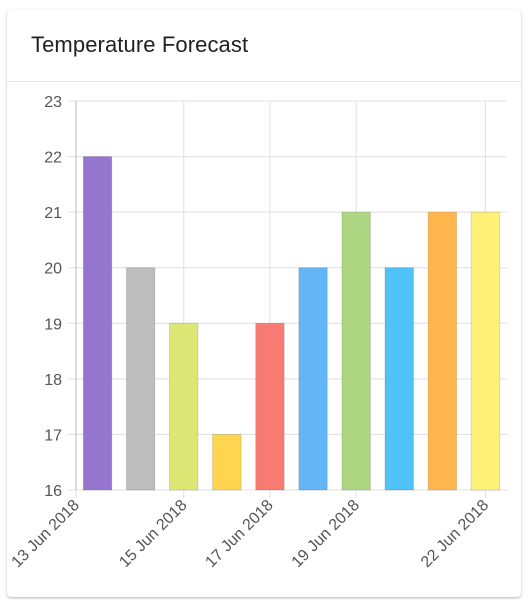 The height and width of the screenshot is (605, 529). Describe the element at coordinates (140, 379) in the screenshot. I see `bar-14-jun-2018` at that location.